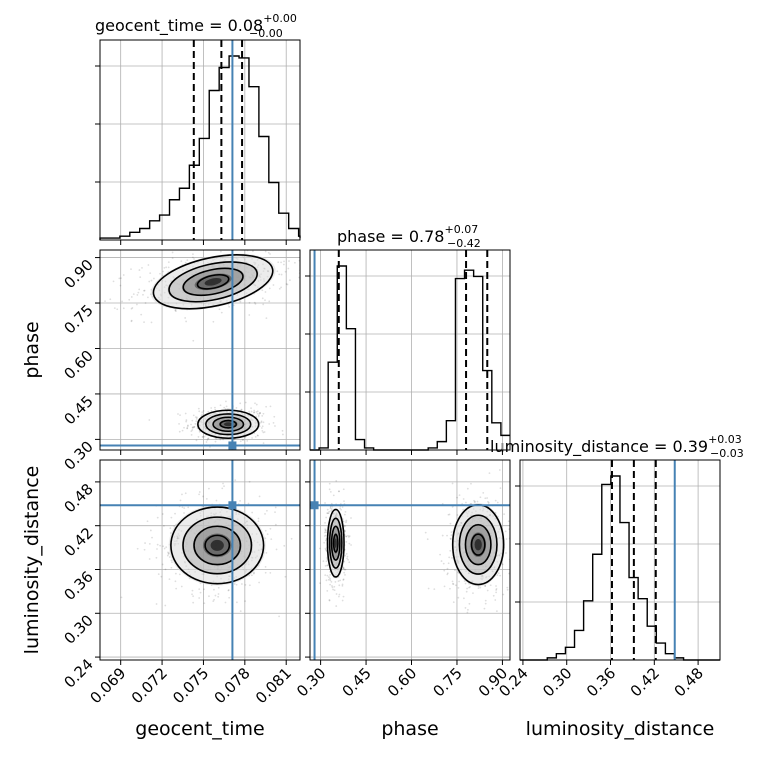 The width and height of the screenshot is (760, 760). I want to click on panel-hist-geocent-time, so click(198, 142).